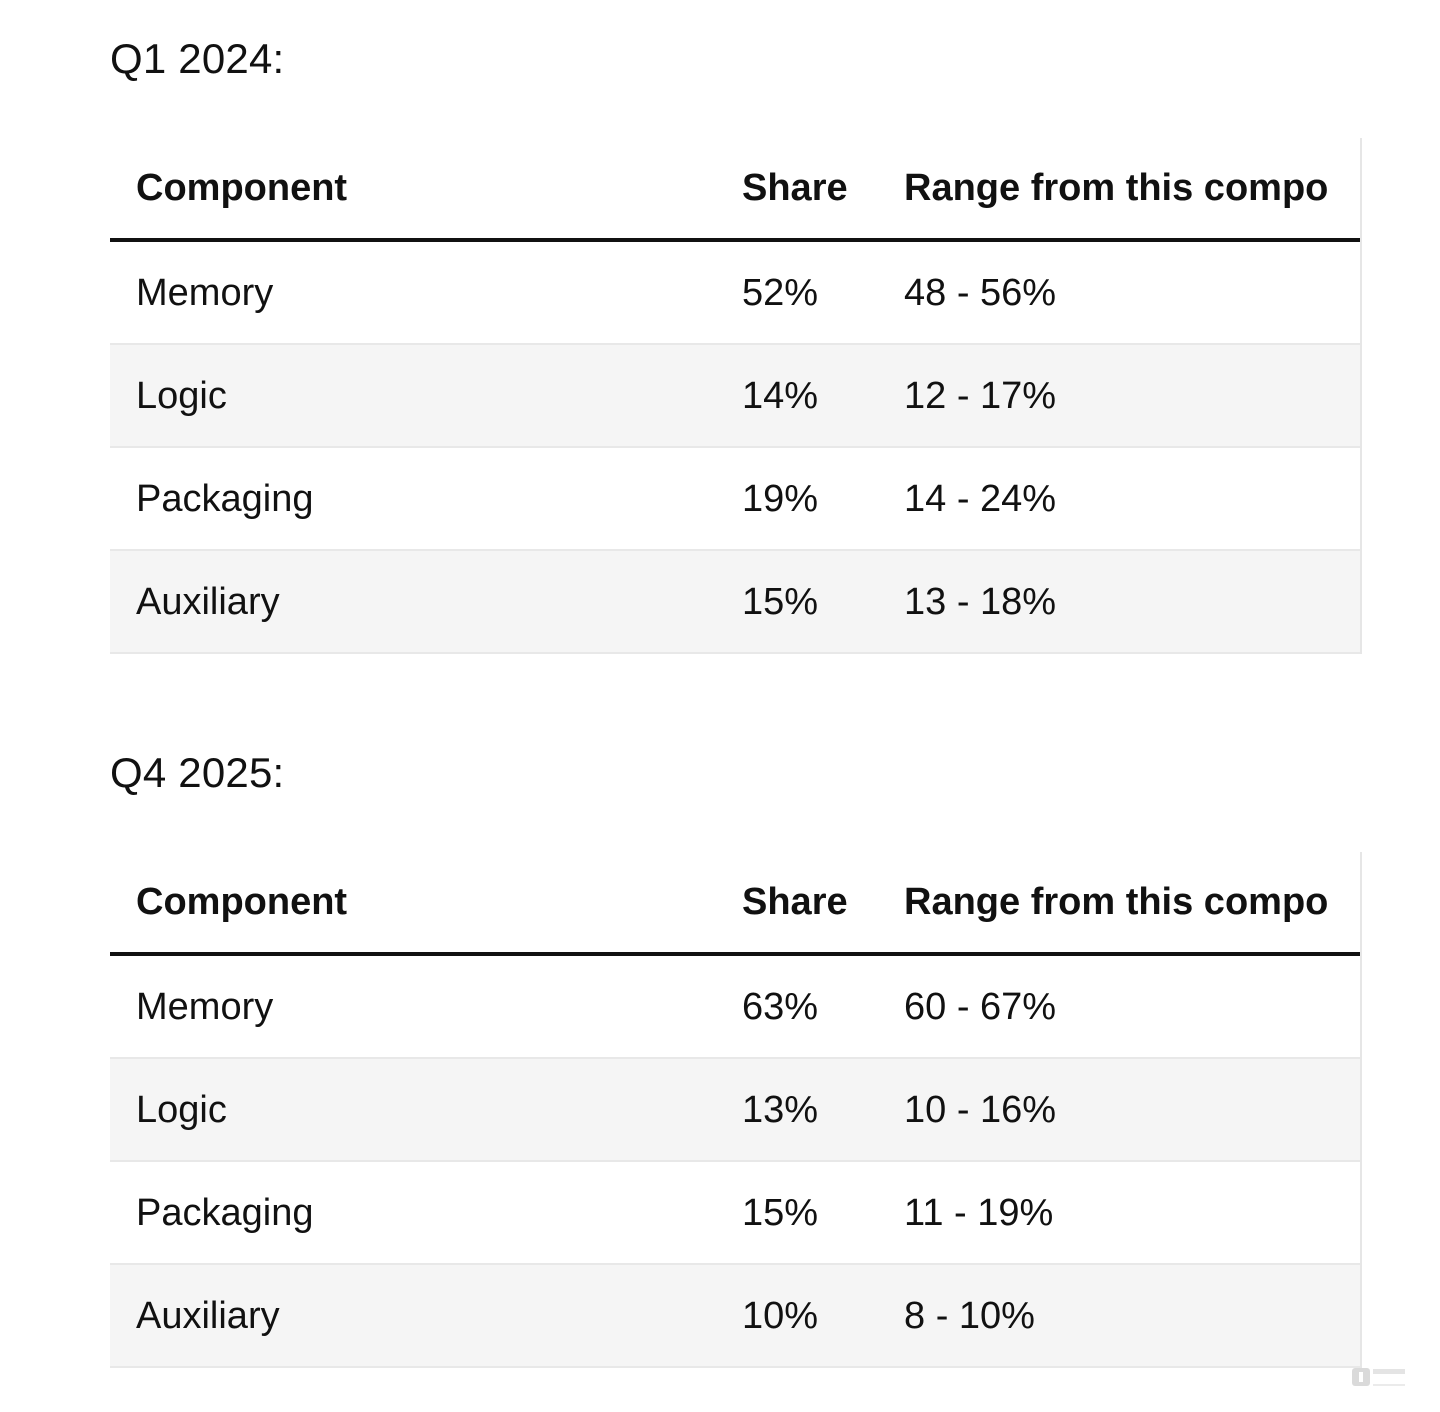 Image resolution: width=1440 pixels, height=1412 pixels. Describe the element at coordinates (1132, 1316) in the screenshot. I see `cell-range: 8 - 10%` at that location.